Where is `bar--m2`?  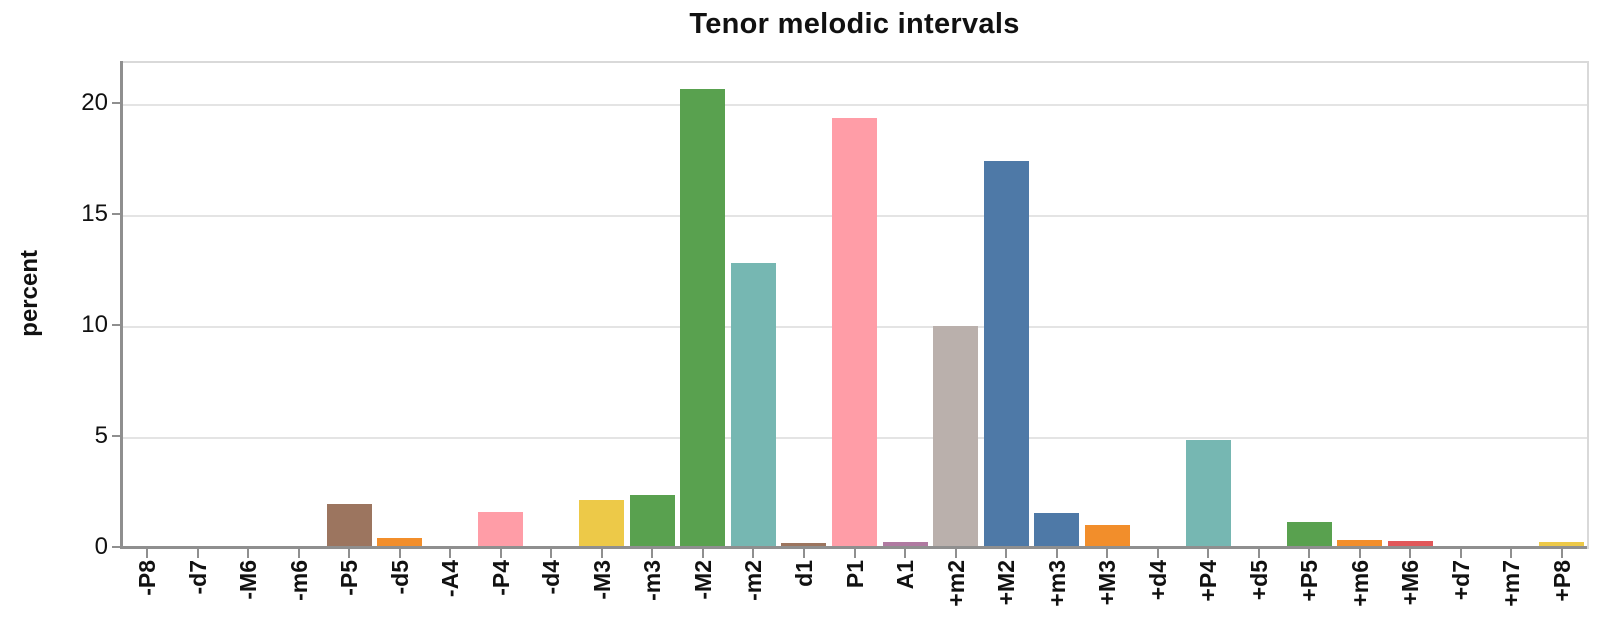 bar--m2 is located at coordinates (753, 405).